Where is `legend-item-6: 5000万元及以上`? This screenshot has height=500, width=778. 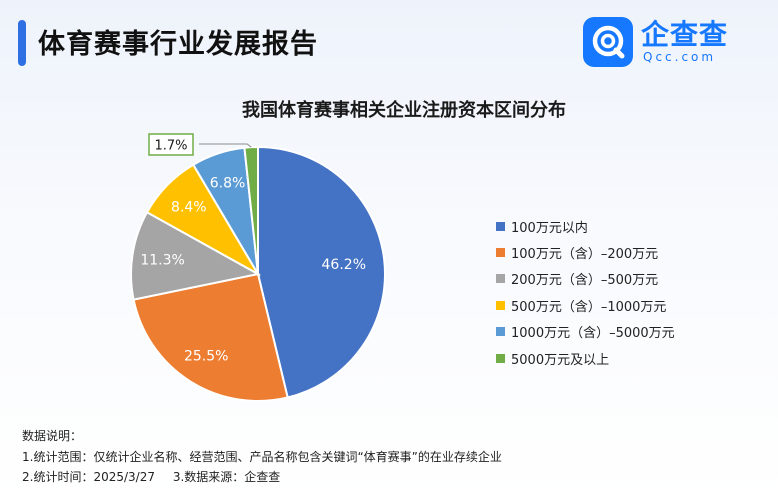
legend-item-6: 5000万元及以上 is located at coordinates (585, 358).